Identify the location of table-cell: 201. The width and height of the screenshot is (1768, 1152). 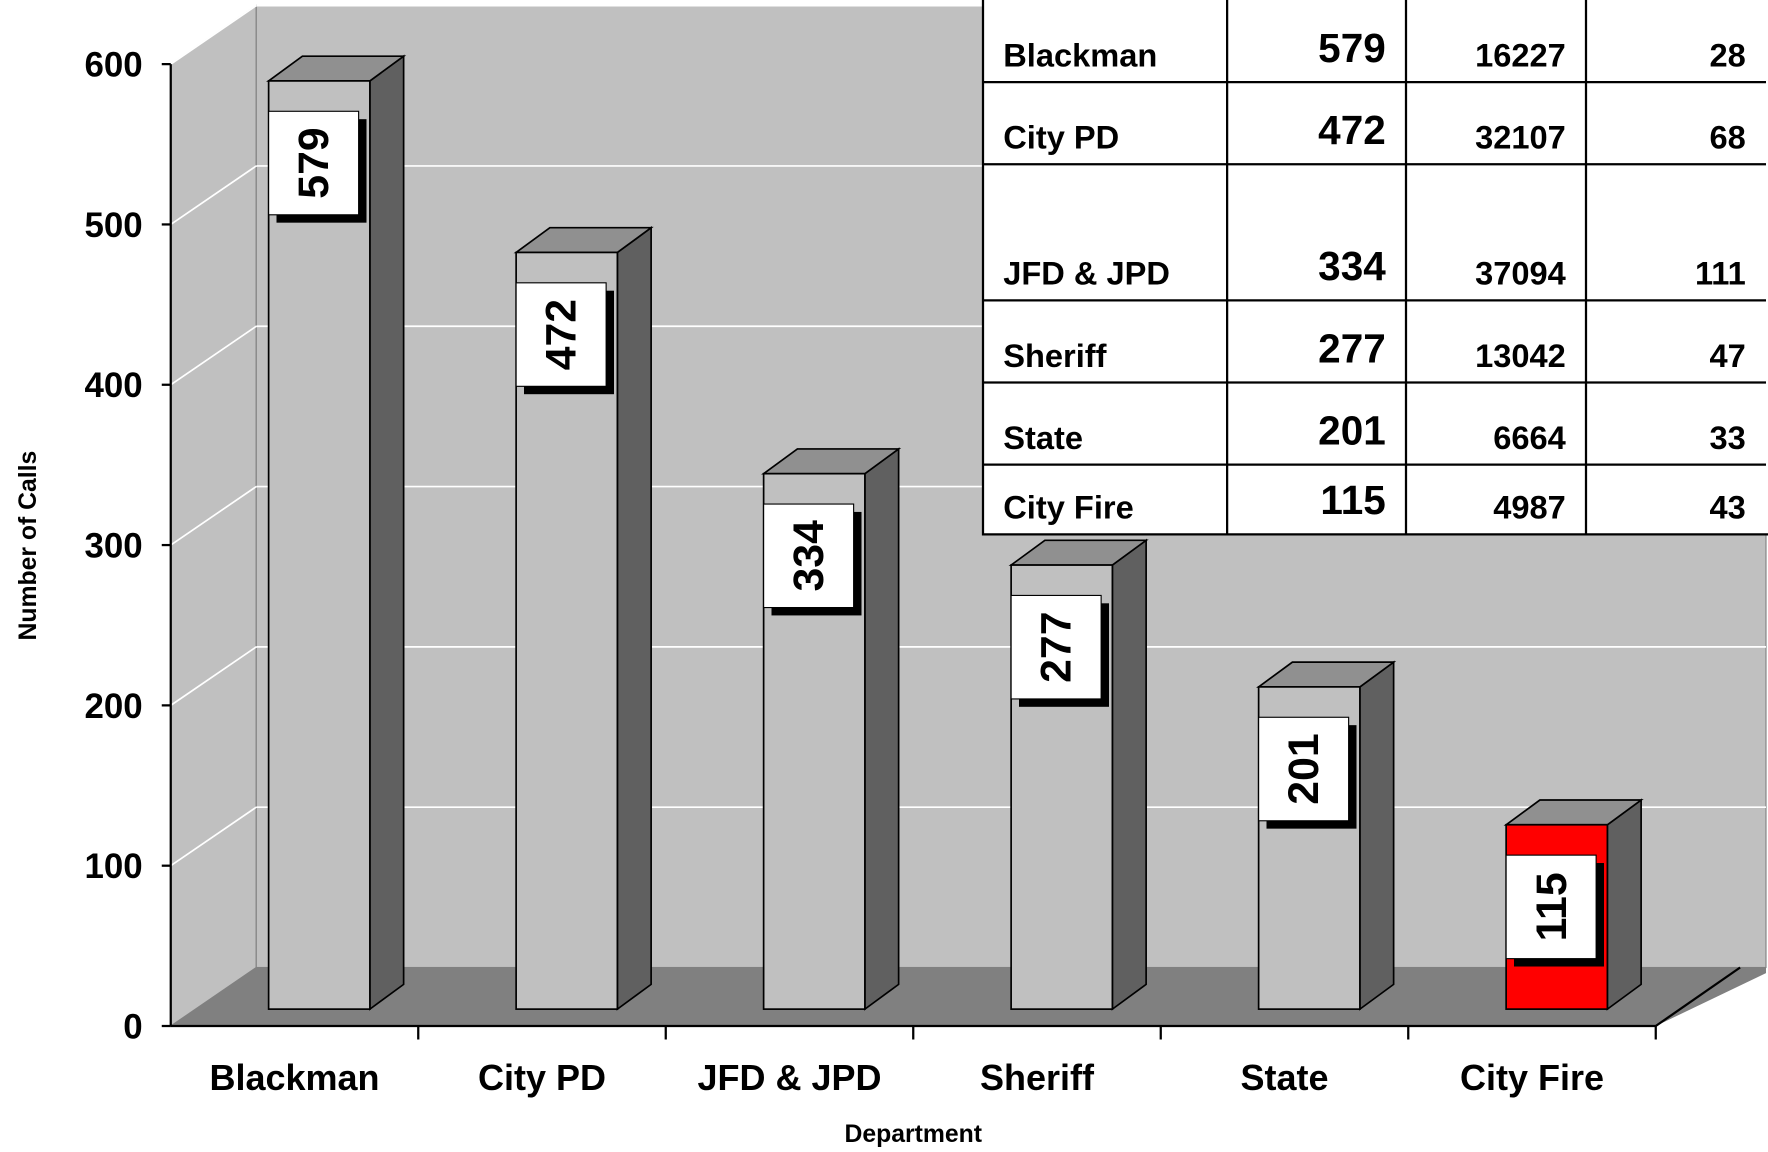
(1352, 430).